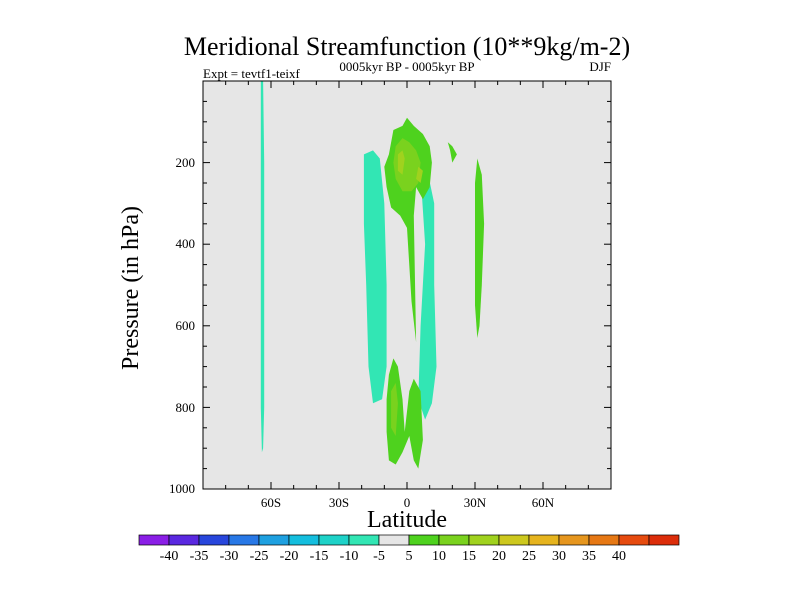  Describe the element at coordinates (589, 556) in the screenshot. I see `cb-label: 35` at that location.